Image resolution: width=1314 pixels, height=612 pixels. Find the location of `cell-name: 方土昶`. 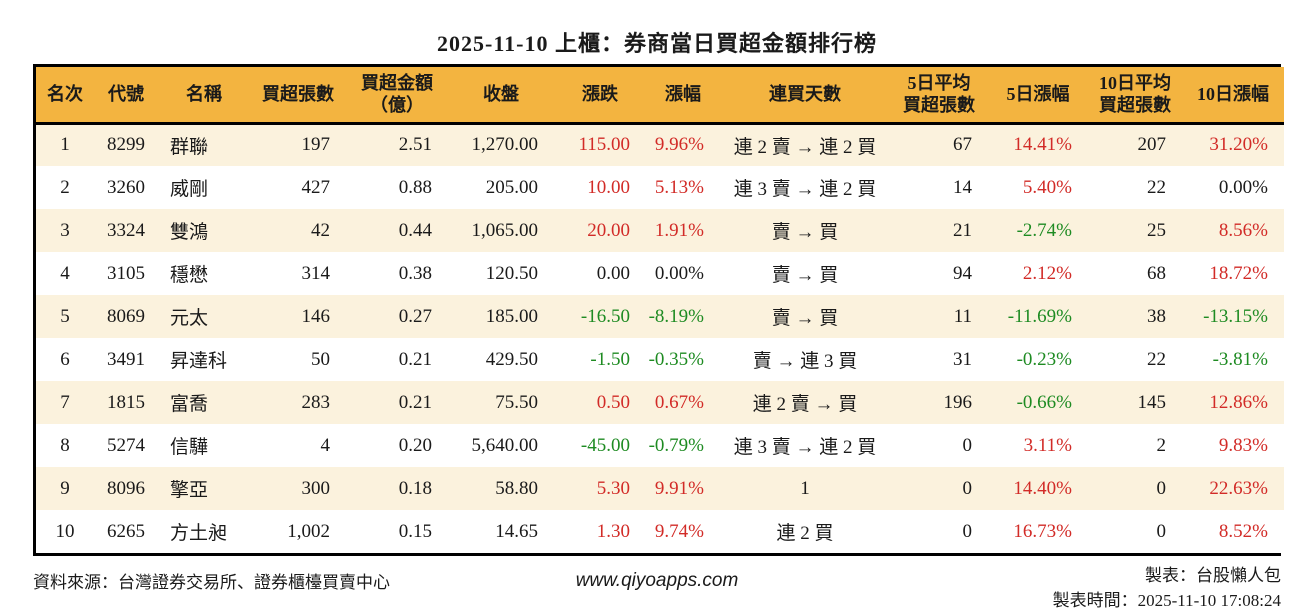

cell-name: 方土昶 is located at coordinates (199, 533).